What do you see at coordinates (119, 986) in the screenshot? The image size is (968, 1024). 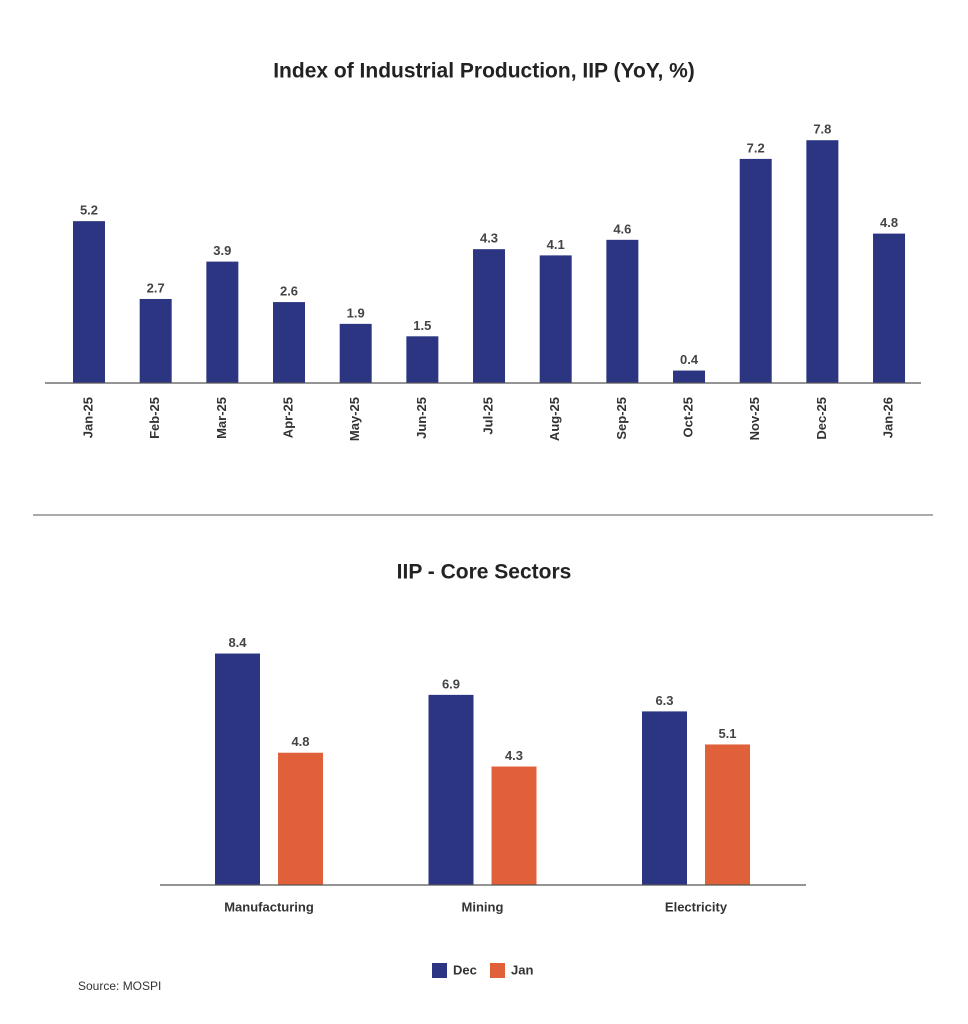 I see `source: Source: MOSPI` at bounding box center [119, 986].